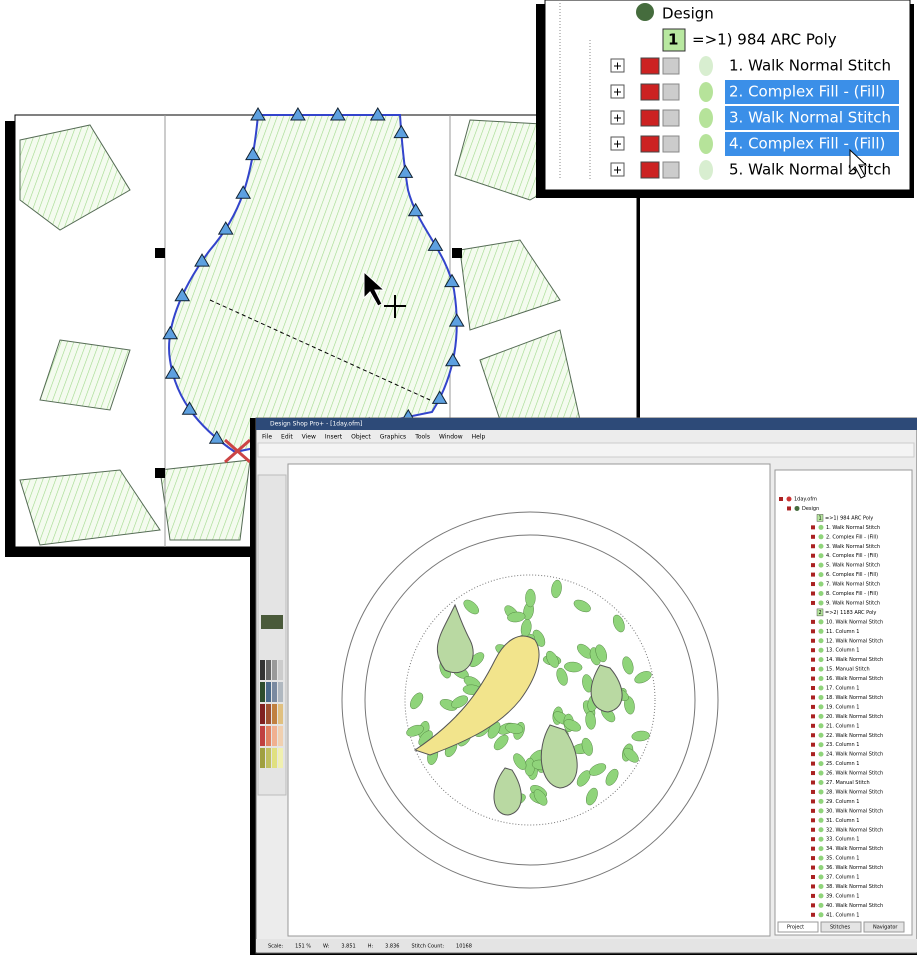 The image size is (917, 959). I want to click on pears, so click(529, 709).